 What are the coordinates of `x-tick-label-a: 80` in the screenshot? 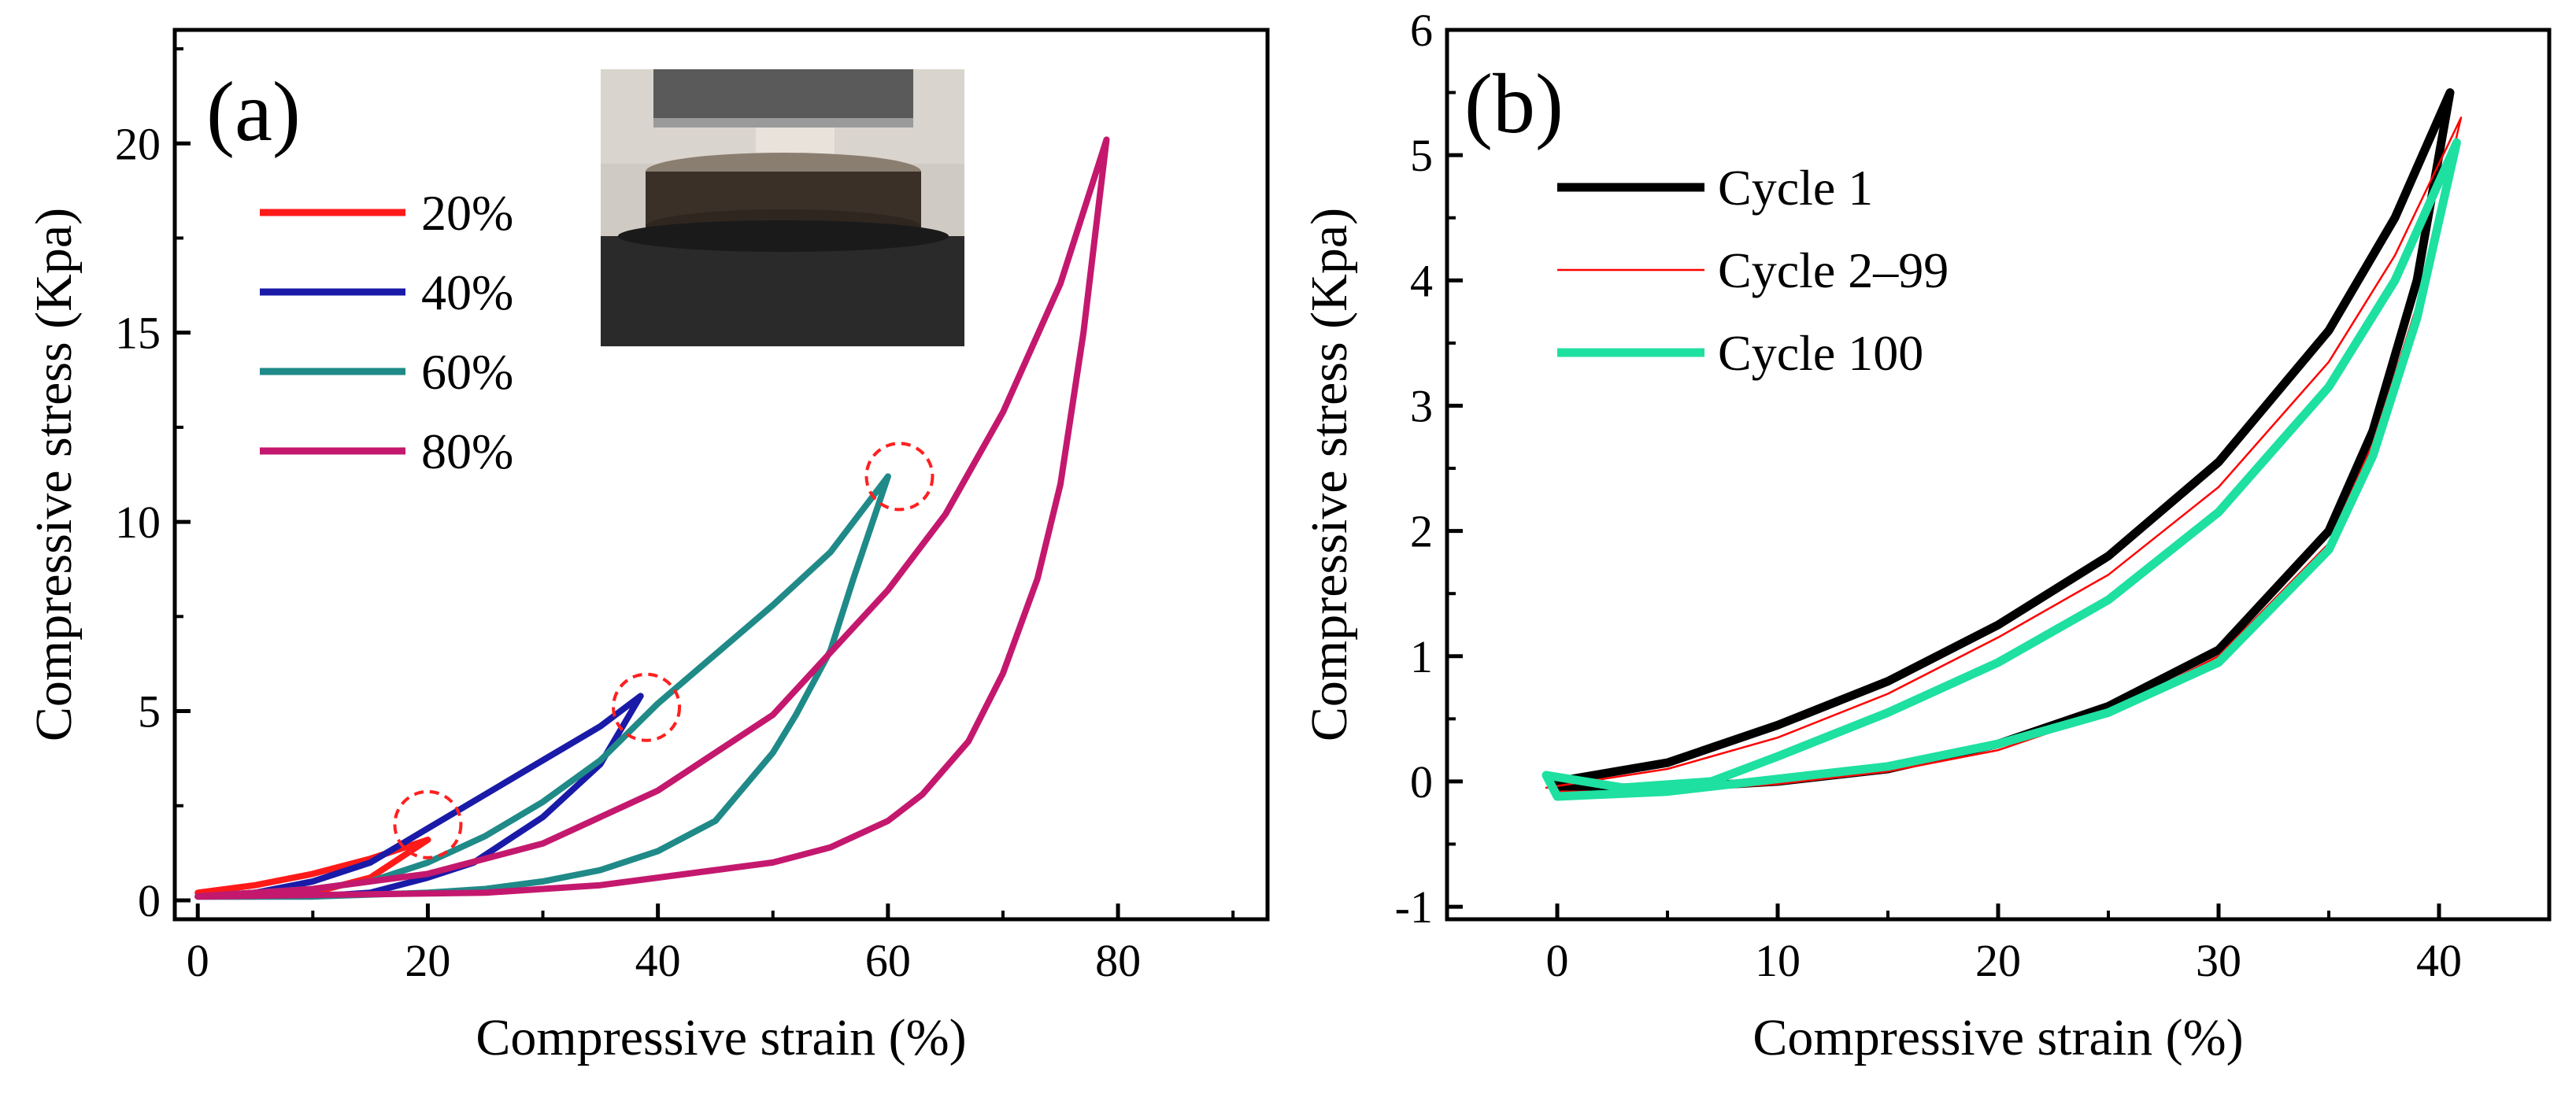 It's located at (1118, 960).